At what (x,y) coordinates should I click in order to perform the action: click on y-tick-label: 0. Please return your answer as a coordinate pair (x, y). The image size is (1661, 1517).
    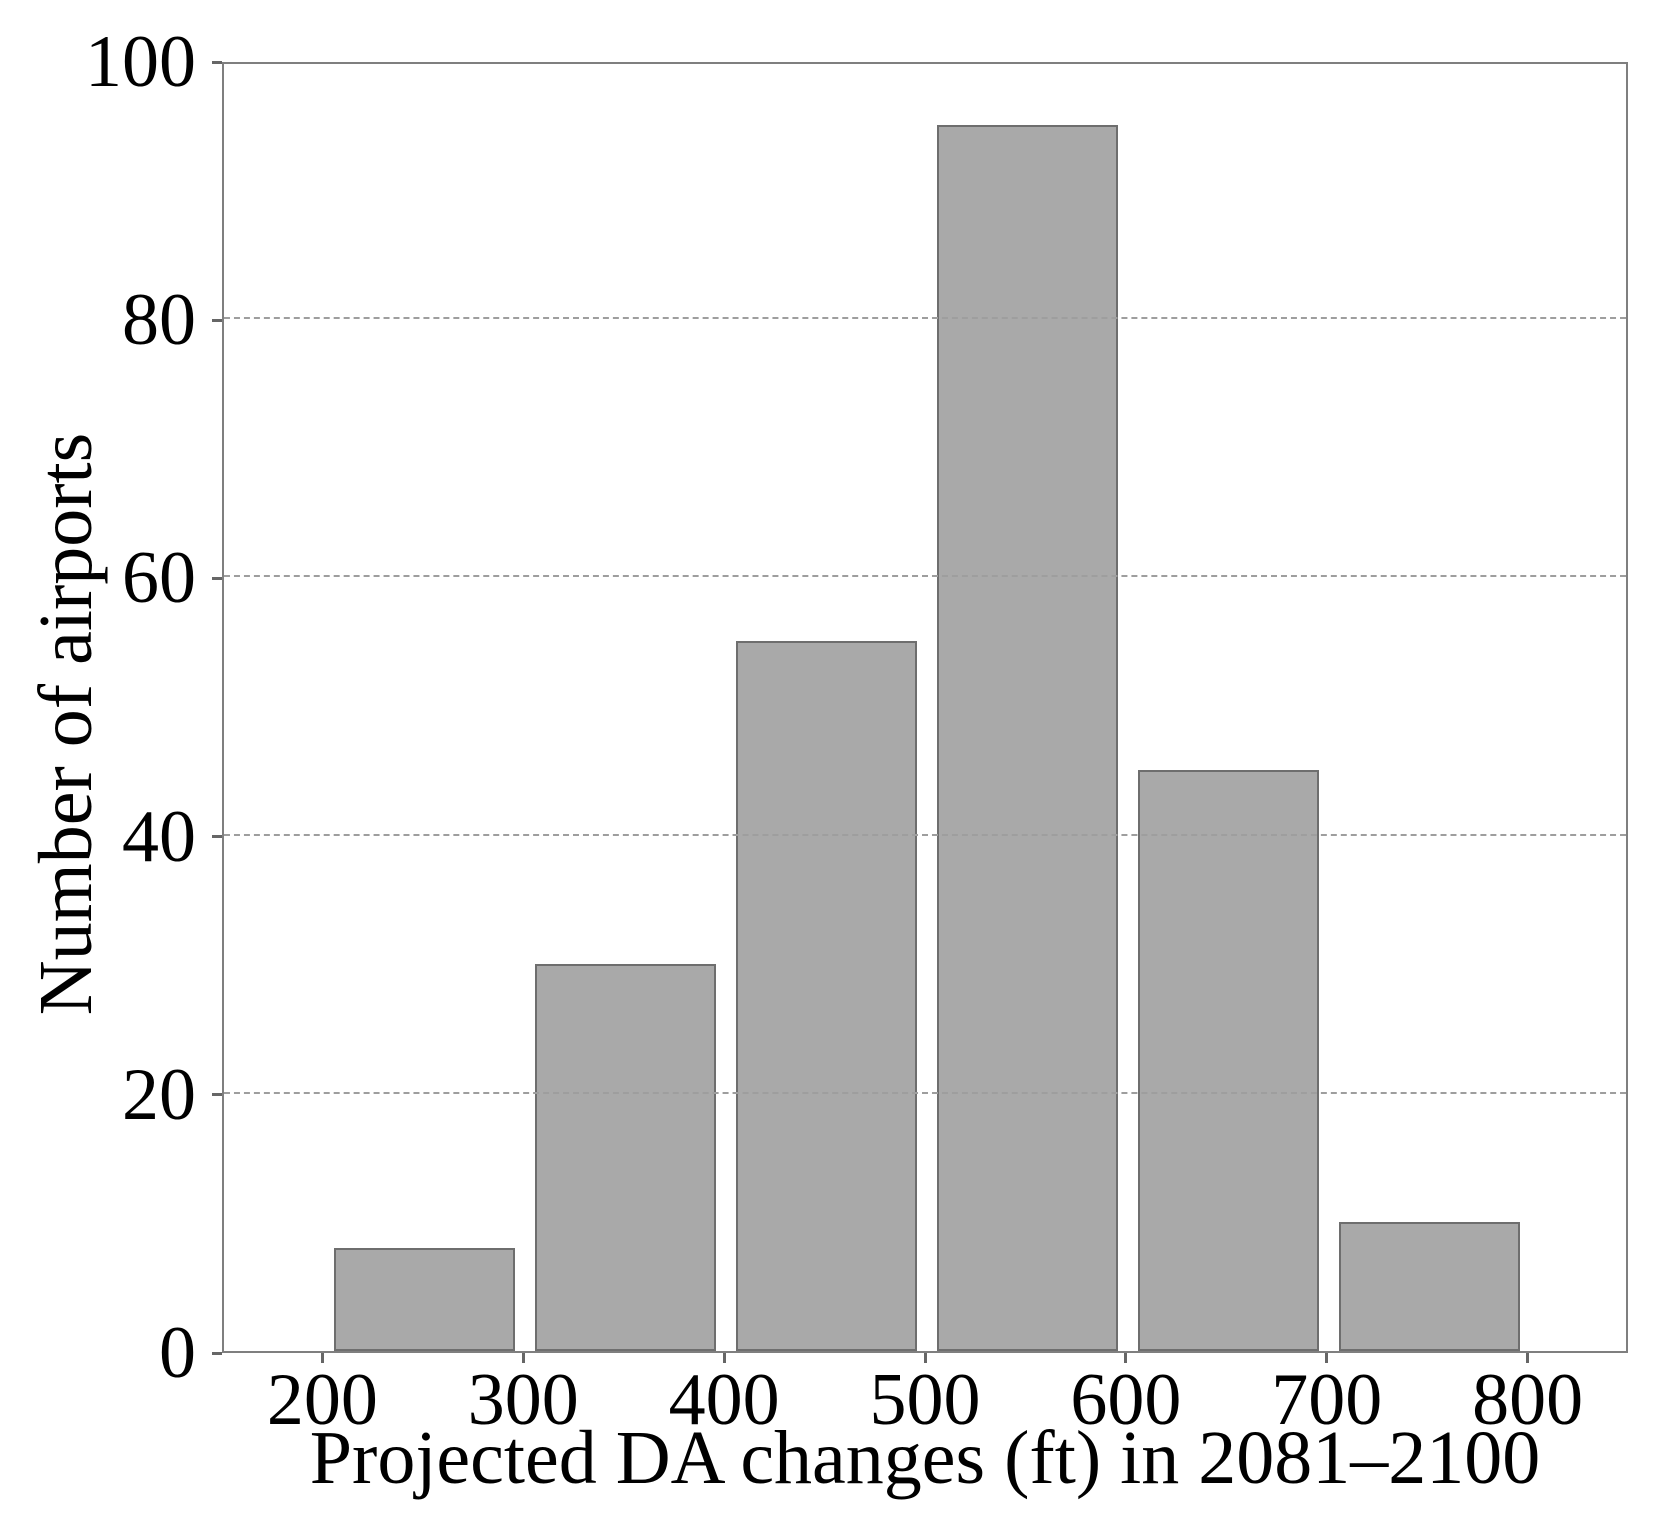
    Looking at the image, I should click on (177, 1353).